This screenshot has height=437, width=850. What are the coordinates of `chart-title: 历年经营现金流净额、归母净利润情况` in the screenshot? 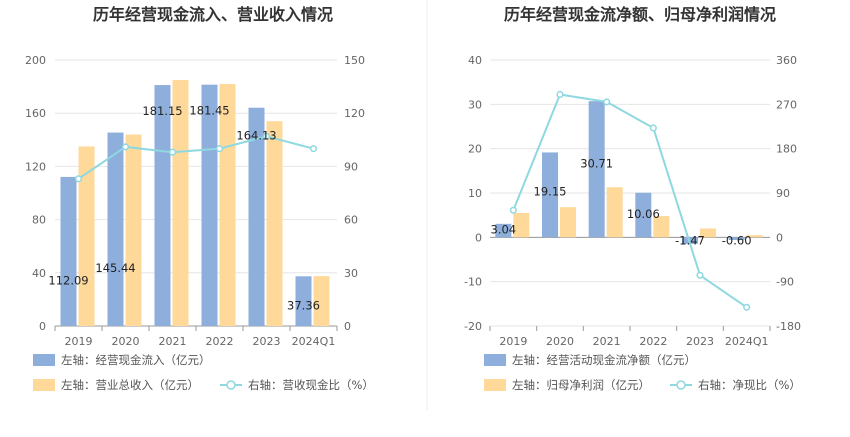 It's located at (640, 14).